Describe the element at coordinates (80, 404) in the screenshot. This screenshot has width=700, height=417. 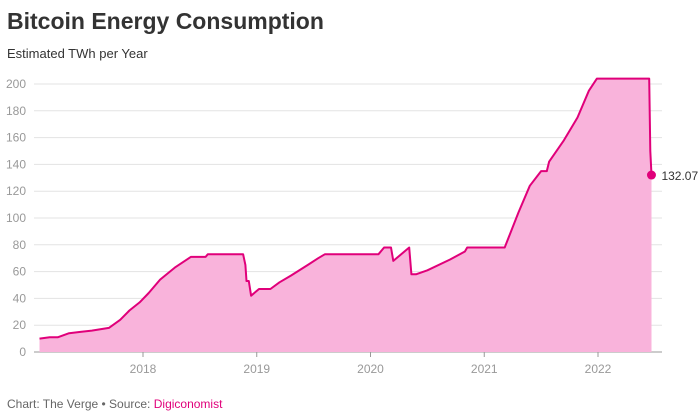
I see `credit-text: Chart: The Verge • Source:` at that location.